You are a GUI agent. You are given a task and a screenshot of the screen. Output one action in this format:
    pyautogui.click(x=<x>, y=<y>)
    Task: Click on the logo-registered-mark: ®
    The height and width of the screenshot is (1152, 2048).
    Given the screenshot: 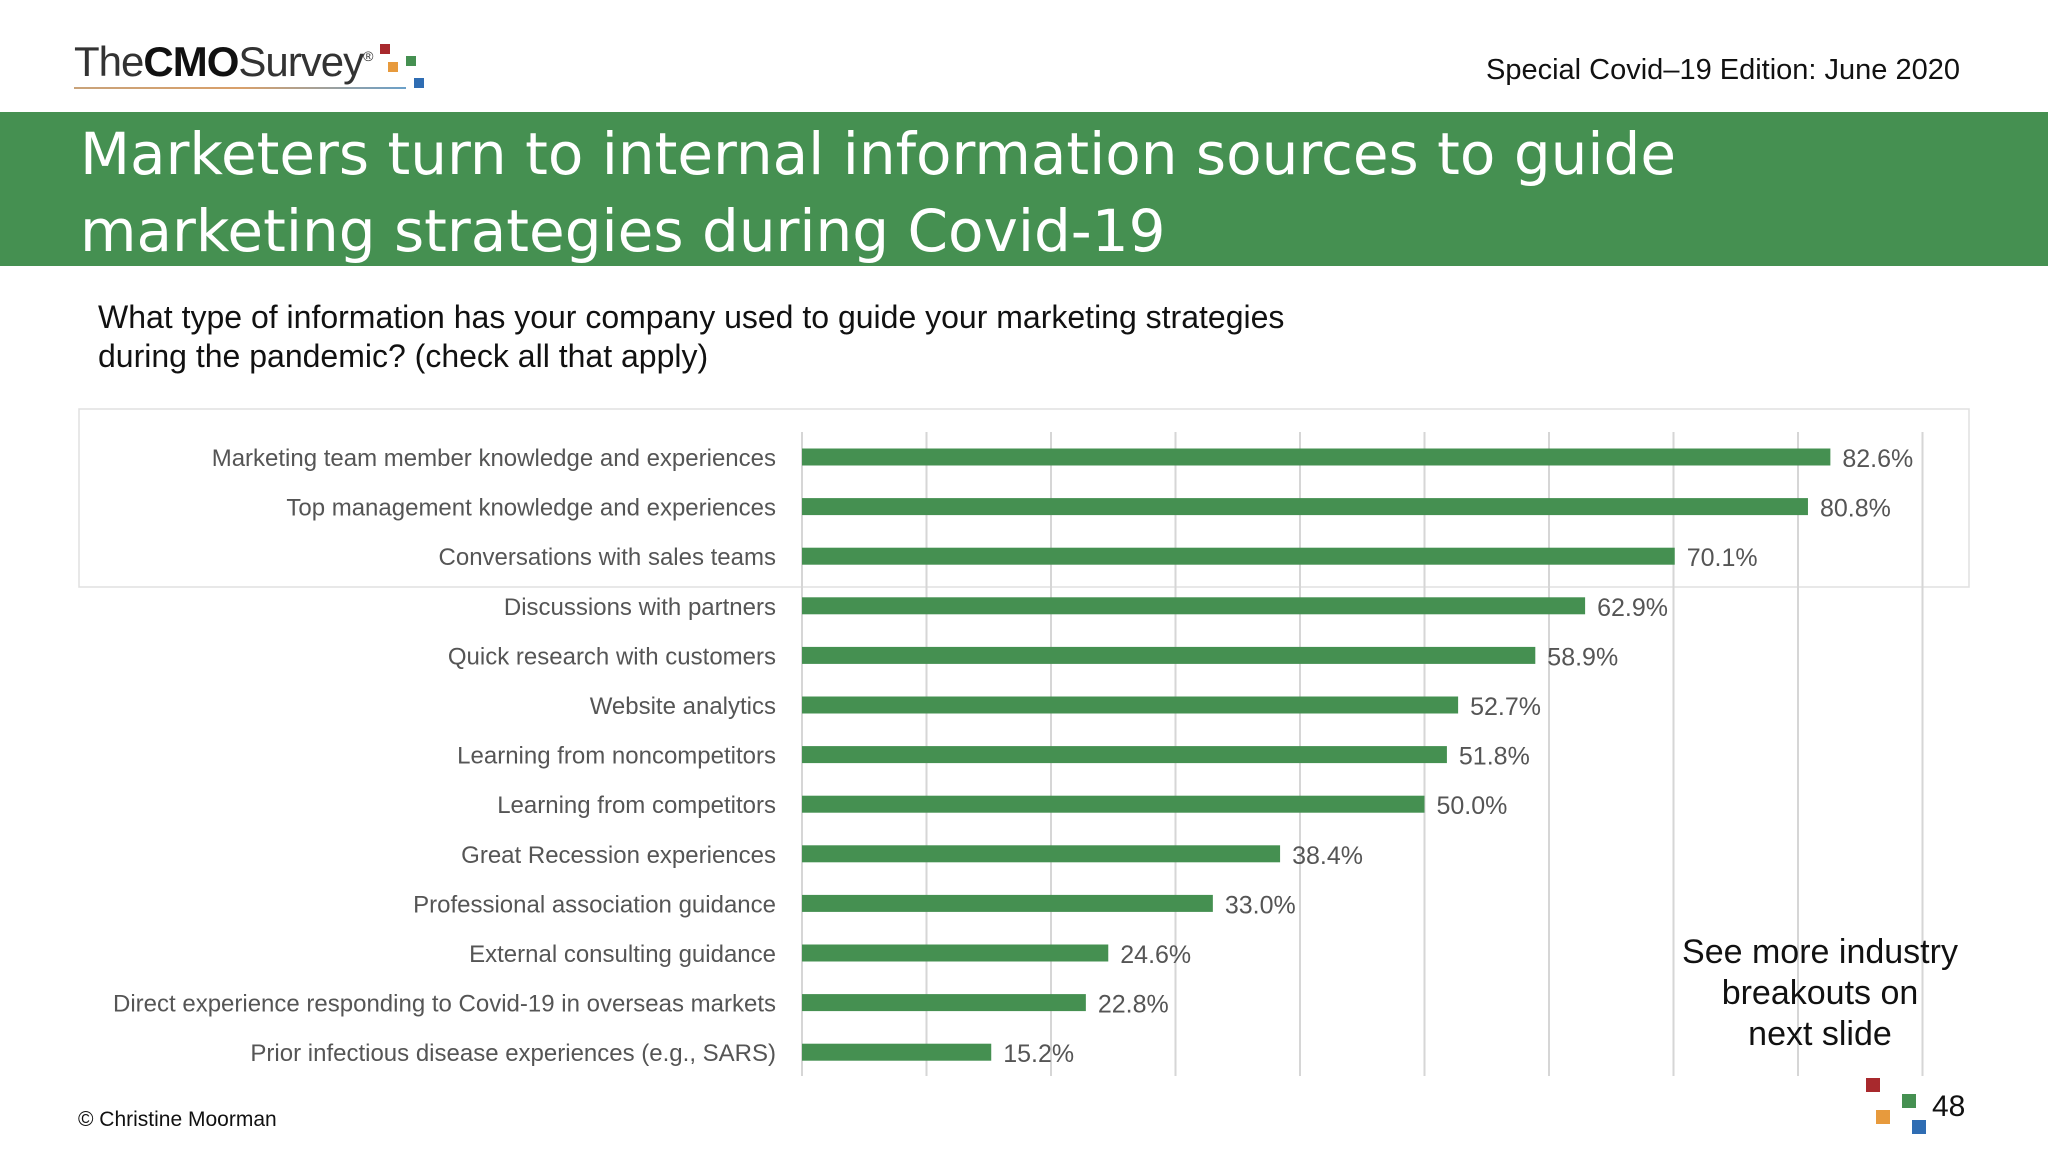 What is the action you would take?
    pyautogui.click(x=368, y=56)
    